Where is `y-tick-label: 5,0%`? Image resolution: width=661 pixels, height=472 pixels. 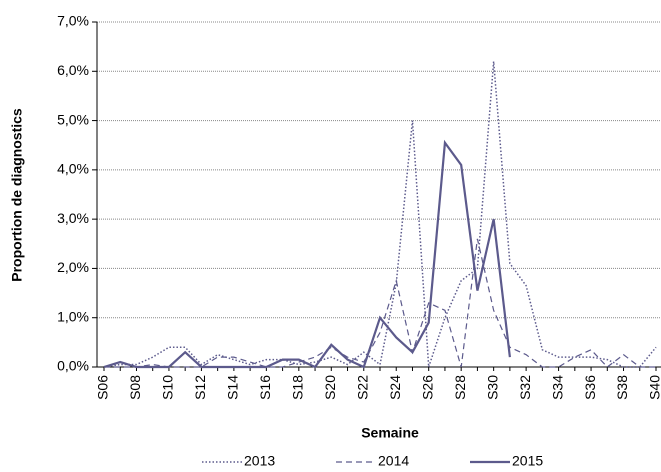 y-tick-label: 5,0% is located at coordinates (73, 119).